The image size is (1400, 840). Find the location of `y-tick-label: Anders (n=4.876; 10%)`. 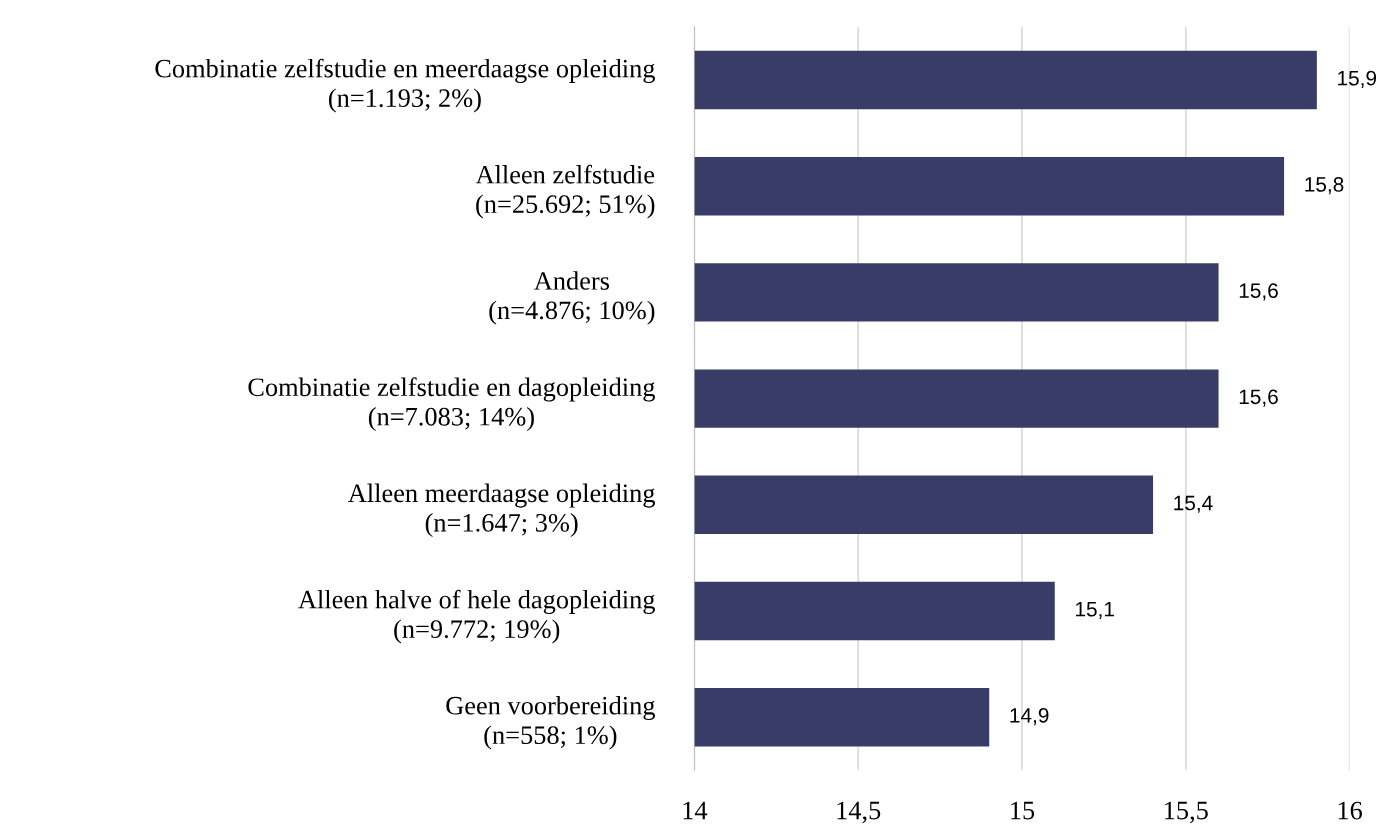

y-tick-label: Anders (n=4.876; 10%) is located at coordinates (572, 298).